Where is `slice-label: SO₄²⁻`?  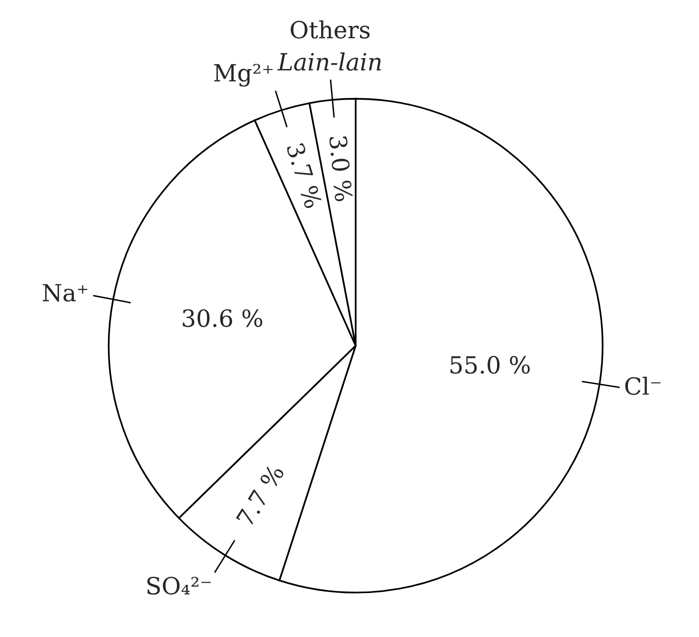
slice-label: SO₄²⁻ is located at coordinates (179, 585).